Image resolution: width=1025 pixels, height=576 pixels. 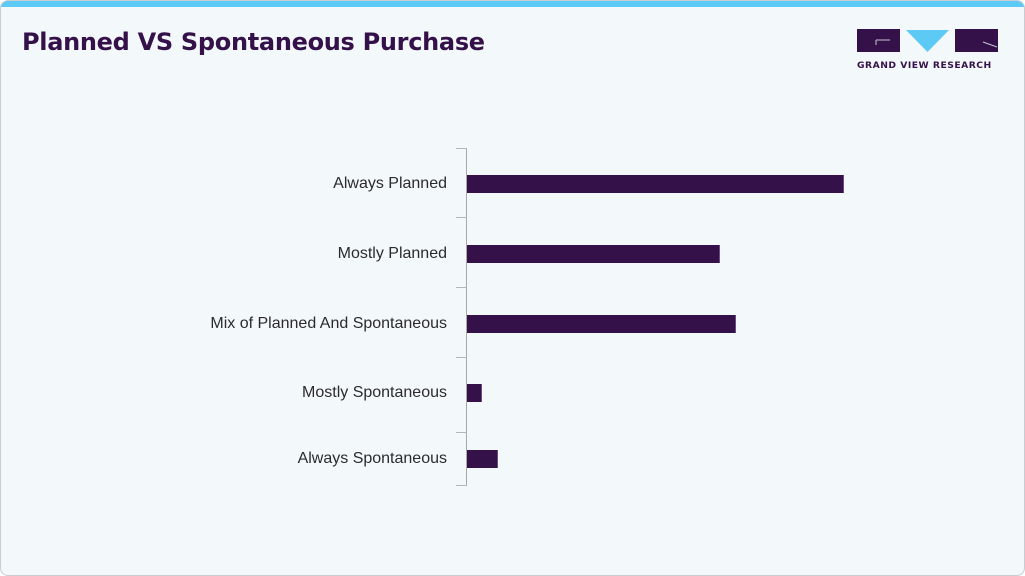 What do you see at coordinates (924, 65) in the screenshot?
I see `logo-text: GRAND VIEW RESEARCH` at bounding box center [924, 65].